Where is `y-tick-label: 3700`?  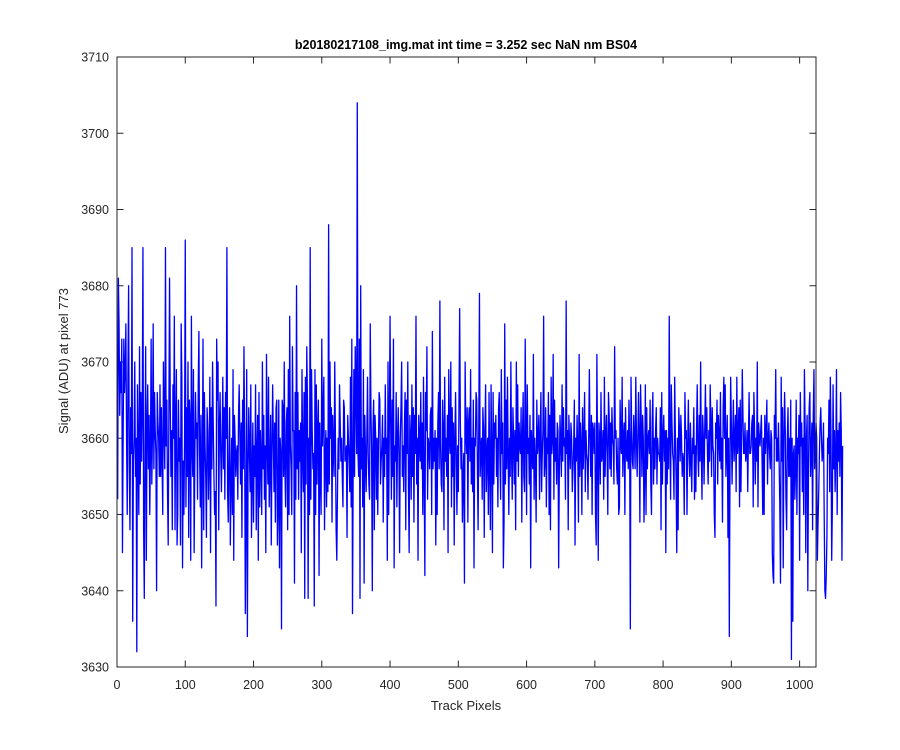
y-tick-label: 3700 is located at coordinates (95, 134).